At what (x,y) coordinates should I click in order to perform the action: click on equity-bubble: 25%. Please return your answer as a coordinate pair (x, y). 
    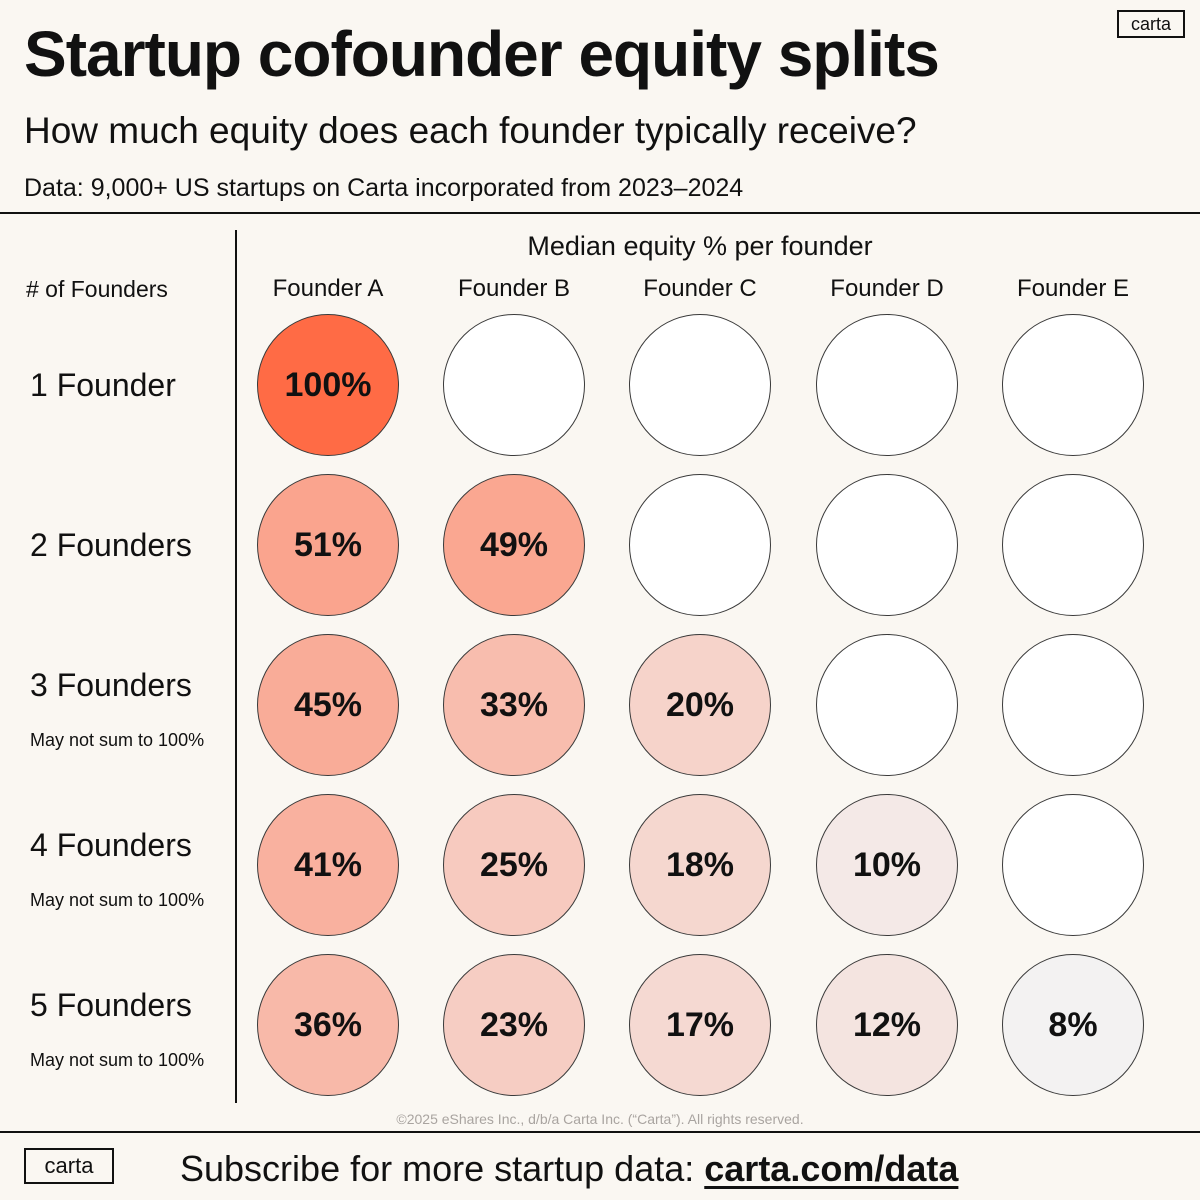
    Looking at the image, I should click on (514, 865).